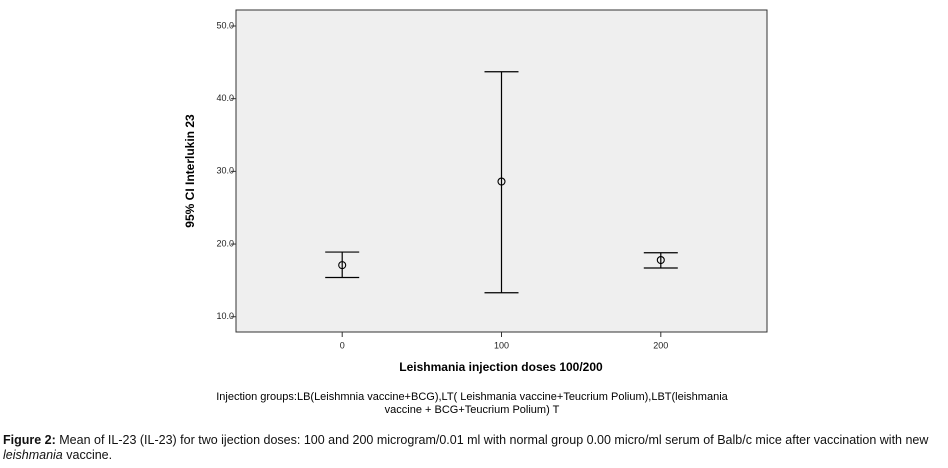  Describe the element at coordinates (501, 367) in the screenshot. I see `x-axis-label: Leishmania injection doses 100/200` at that location.